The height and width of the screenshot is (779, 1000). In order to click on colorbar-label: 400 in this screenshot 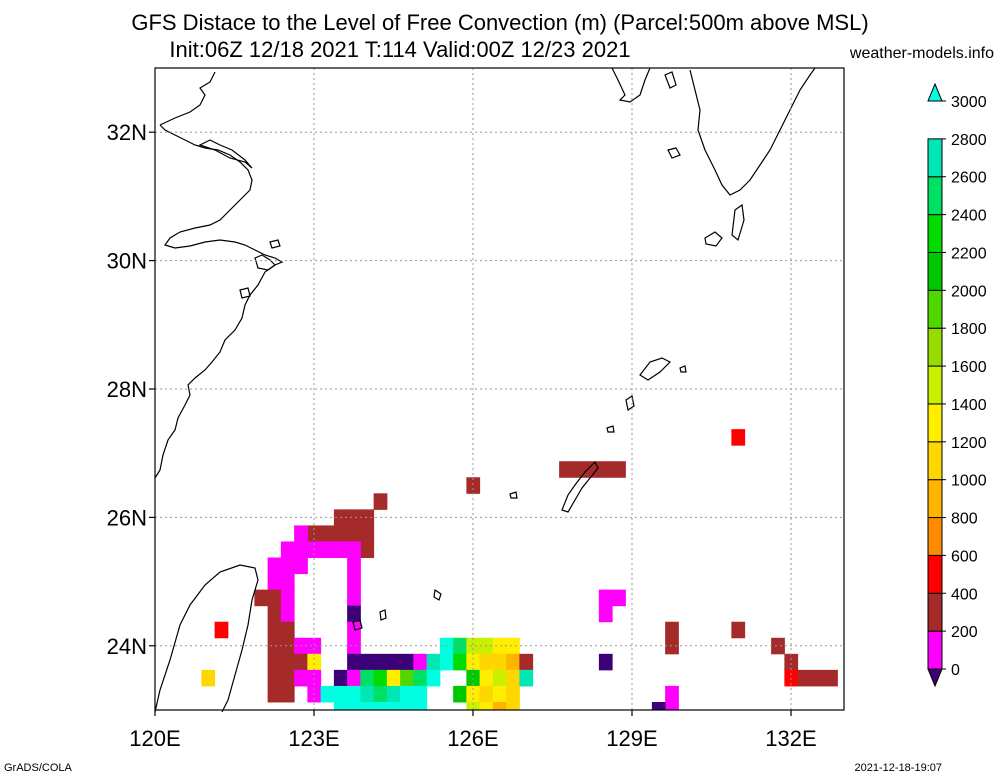, I will do `click(964, 594)`.